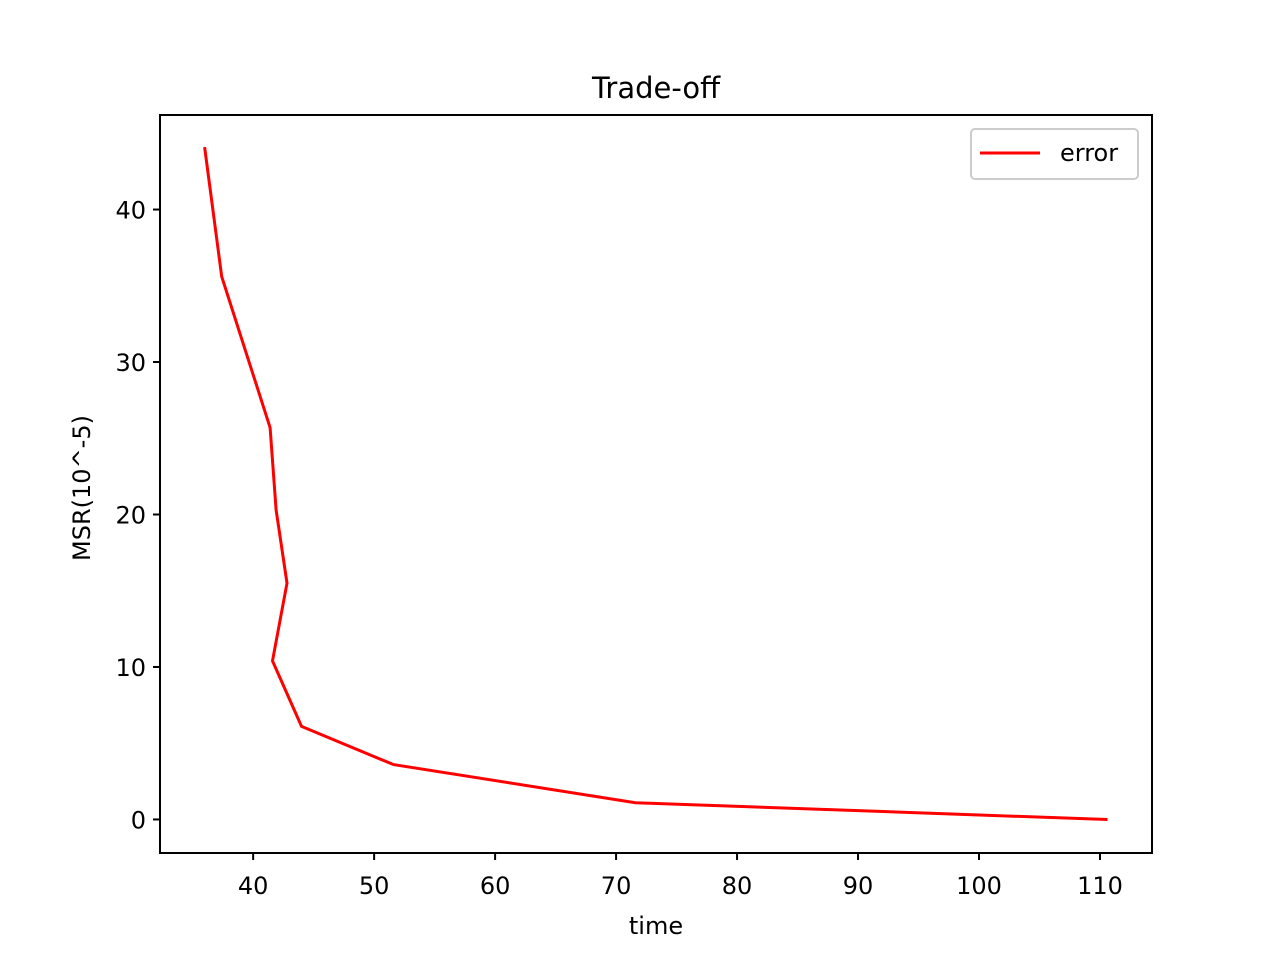  I want to click on x-tick-label: 80, so click(737, 886).